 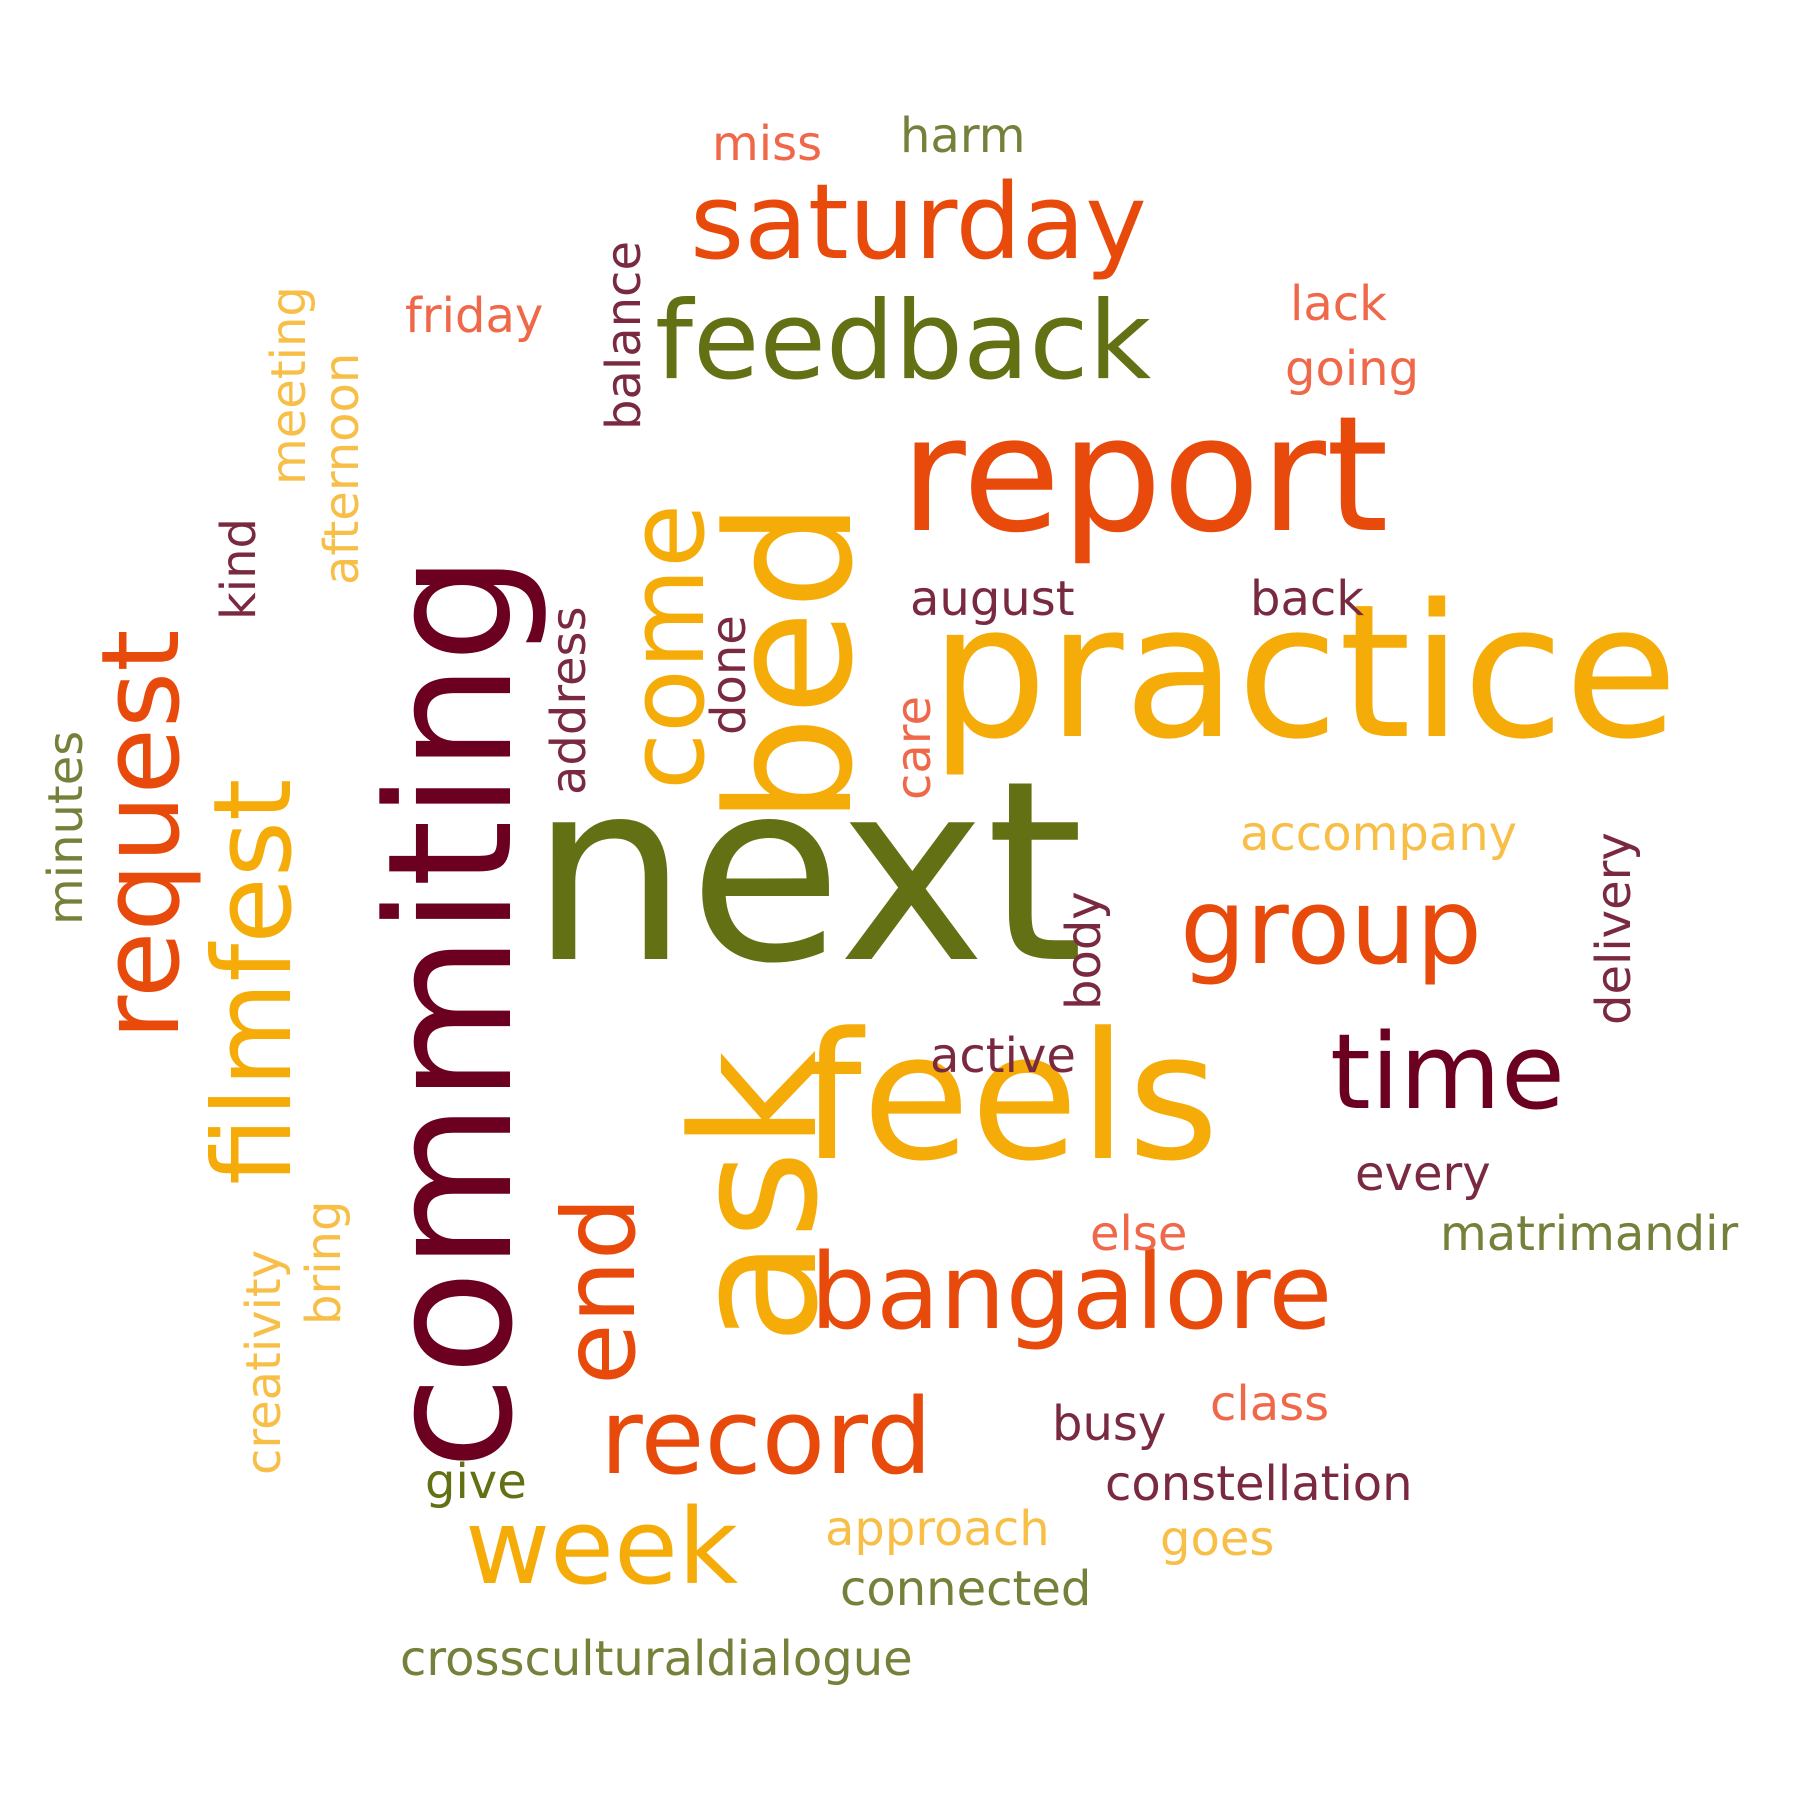 What do you see at coordinates (1109, 1424) in the screenshot?
I see `word-busy: busy` at bounding box center [1109, 1424].